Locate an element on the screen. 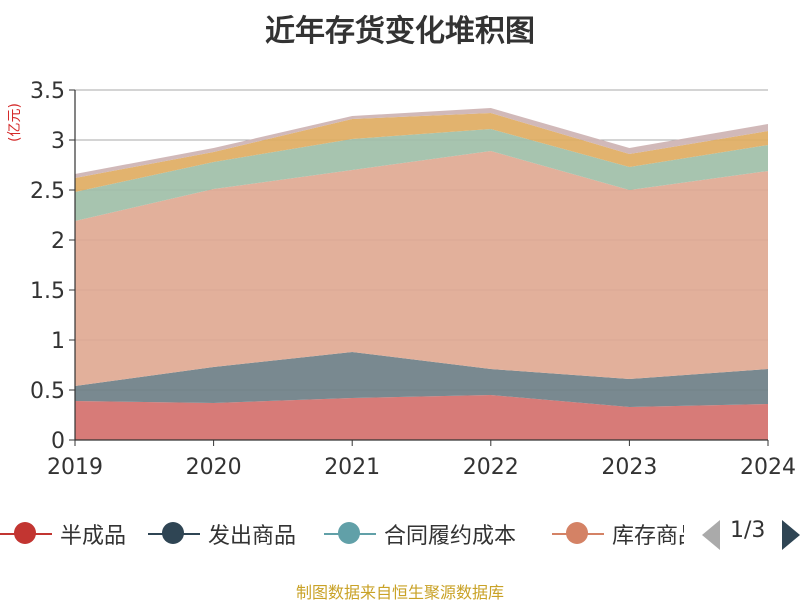 The width and height of the screenshot is (800, 603). legend-label: 库存商品 is located at coordinates (648, 536).